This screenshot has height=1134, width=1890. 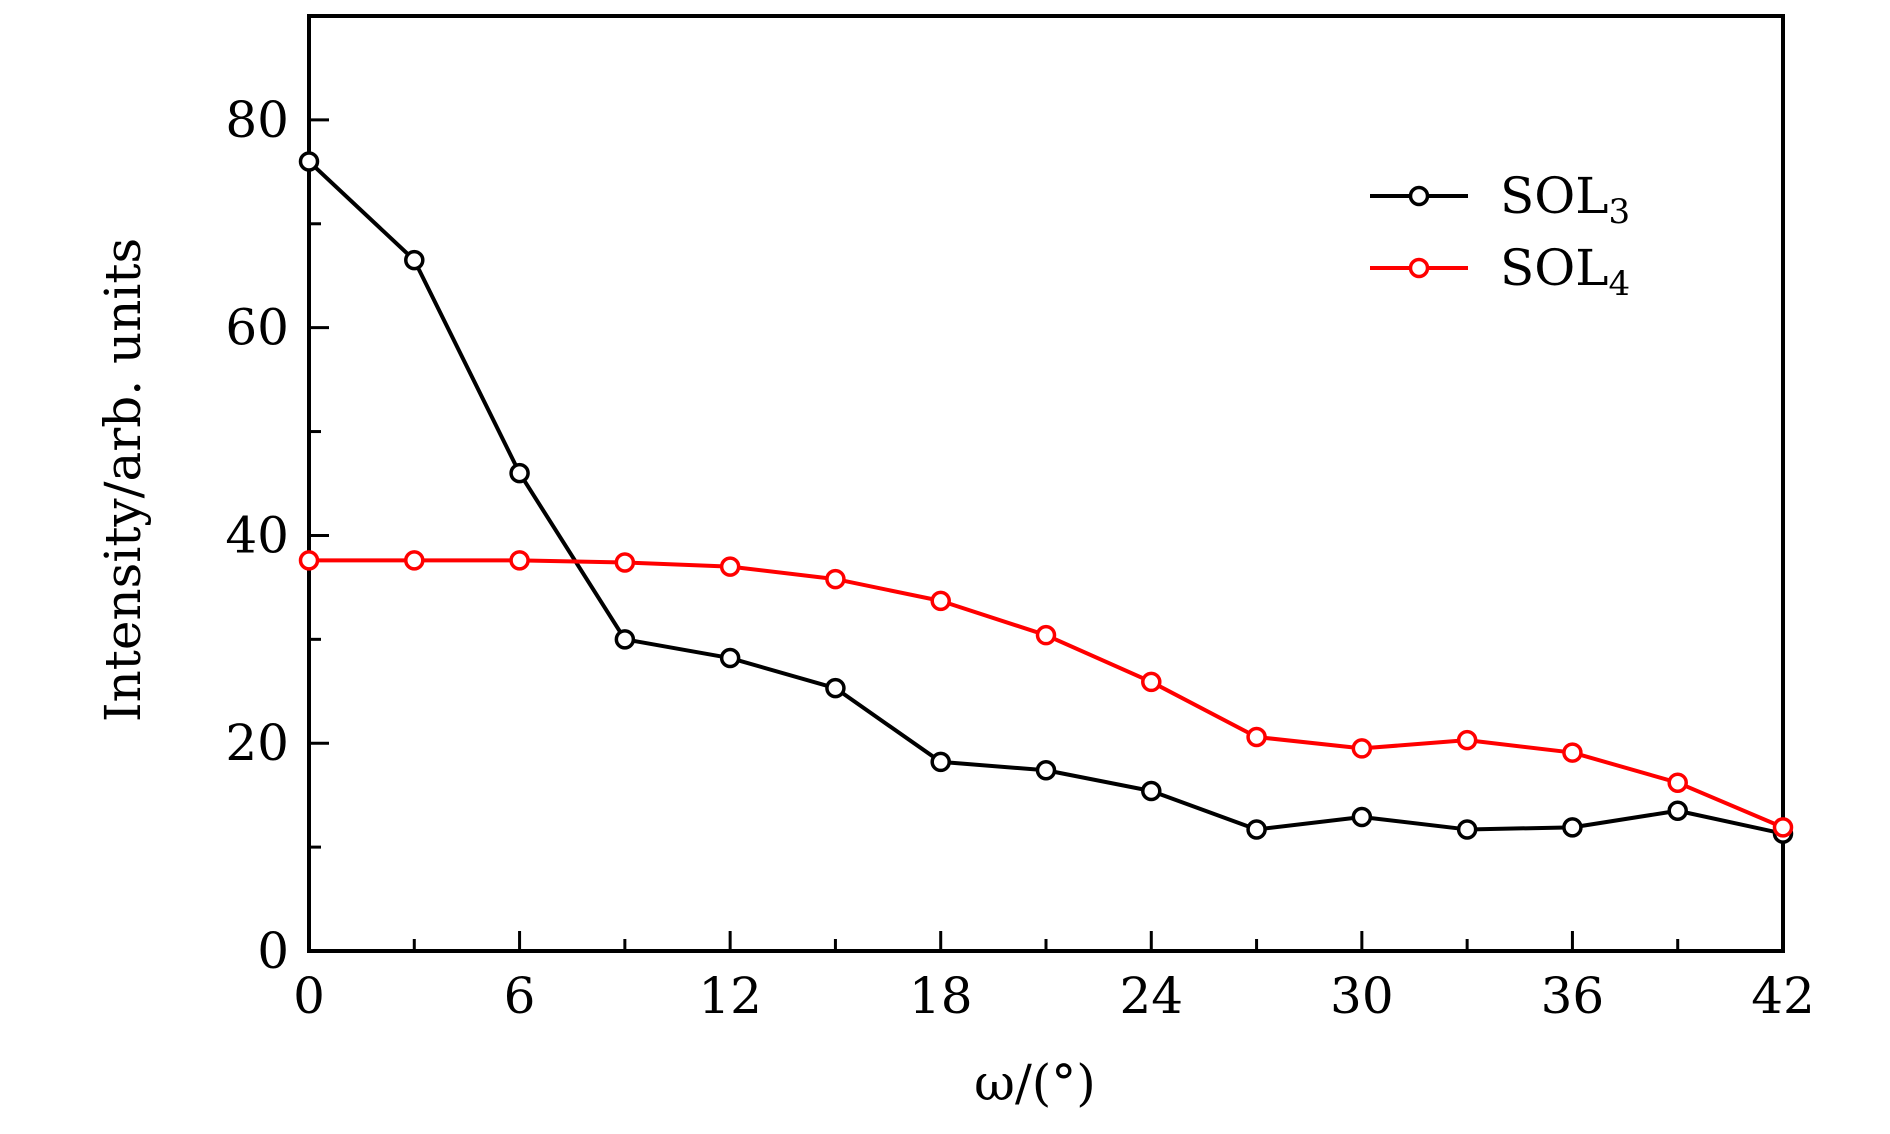 I want to click on x-tick-label: 42, so click(x=1783, y=996).